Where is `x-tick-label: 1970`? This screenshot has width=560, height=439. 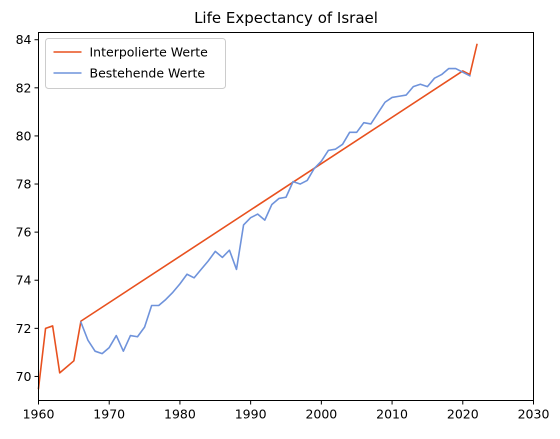 x-tick-label: 1970 is located at coordinates (109, 414).